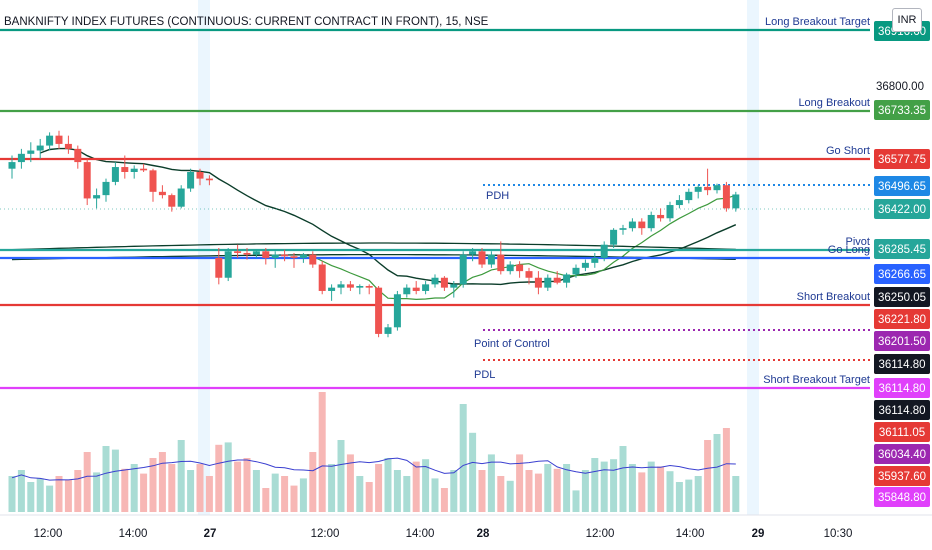 This screenshot has height=550, width=932. Describe the element at coordinates (133, 534) in the screenshot. I see `time-tick-label: 14:00` at that location.